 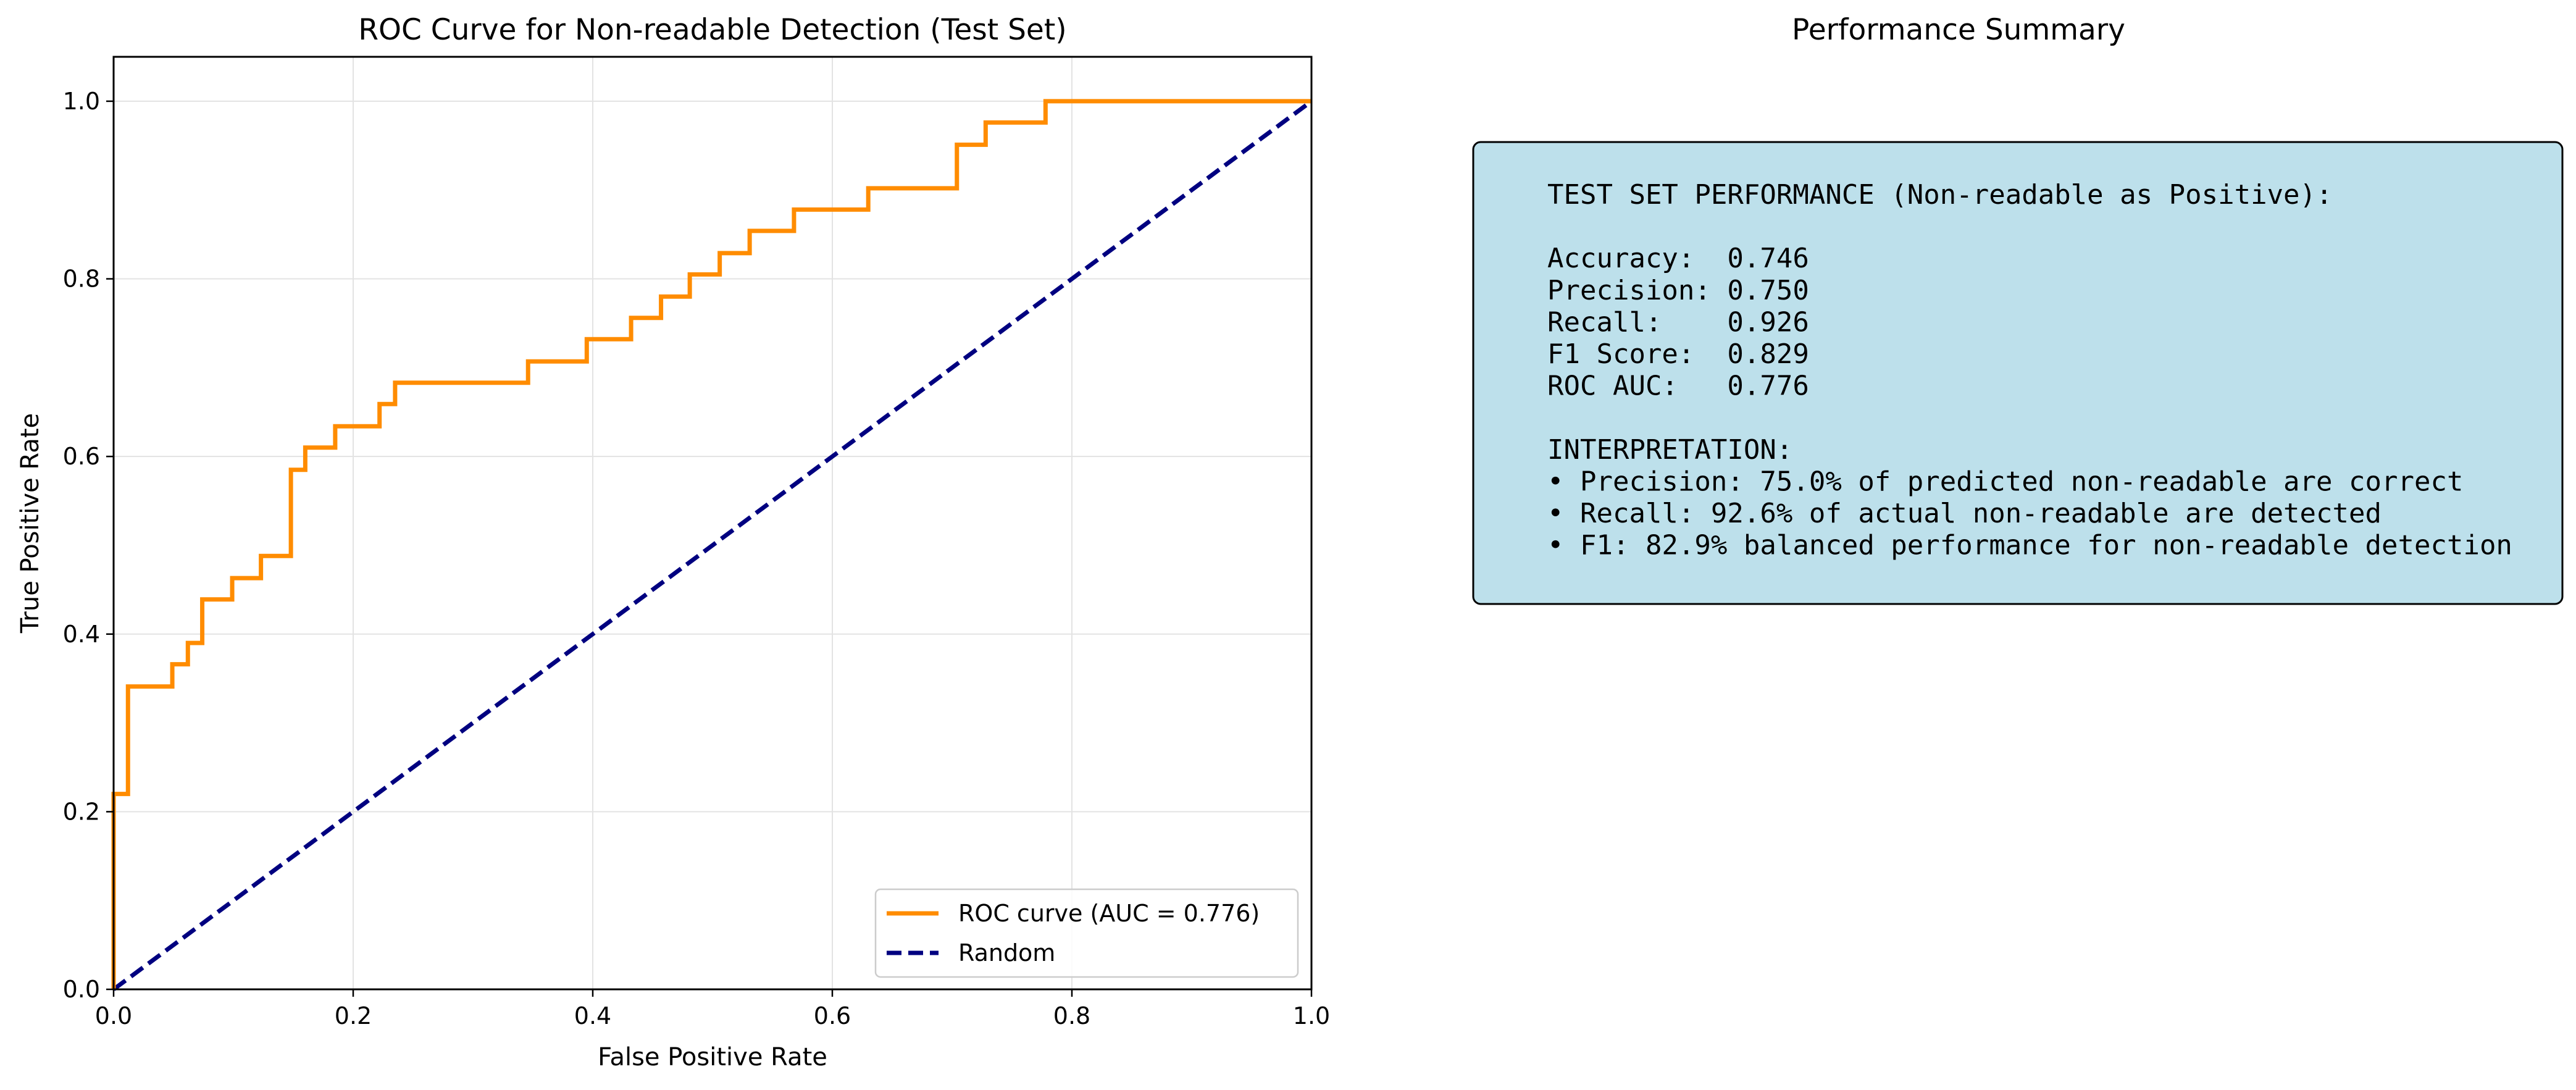 What do you see at coordinates (833, 1015) in the screenshot?
I see `x-tick-label: 0.6` at bounding box center [833, 1015].